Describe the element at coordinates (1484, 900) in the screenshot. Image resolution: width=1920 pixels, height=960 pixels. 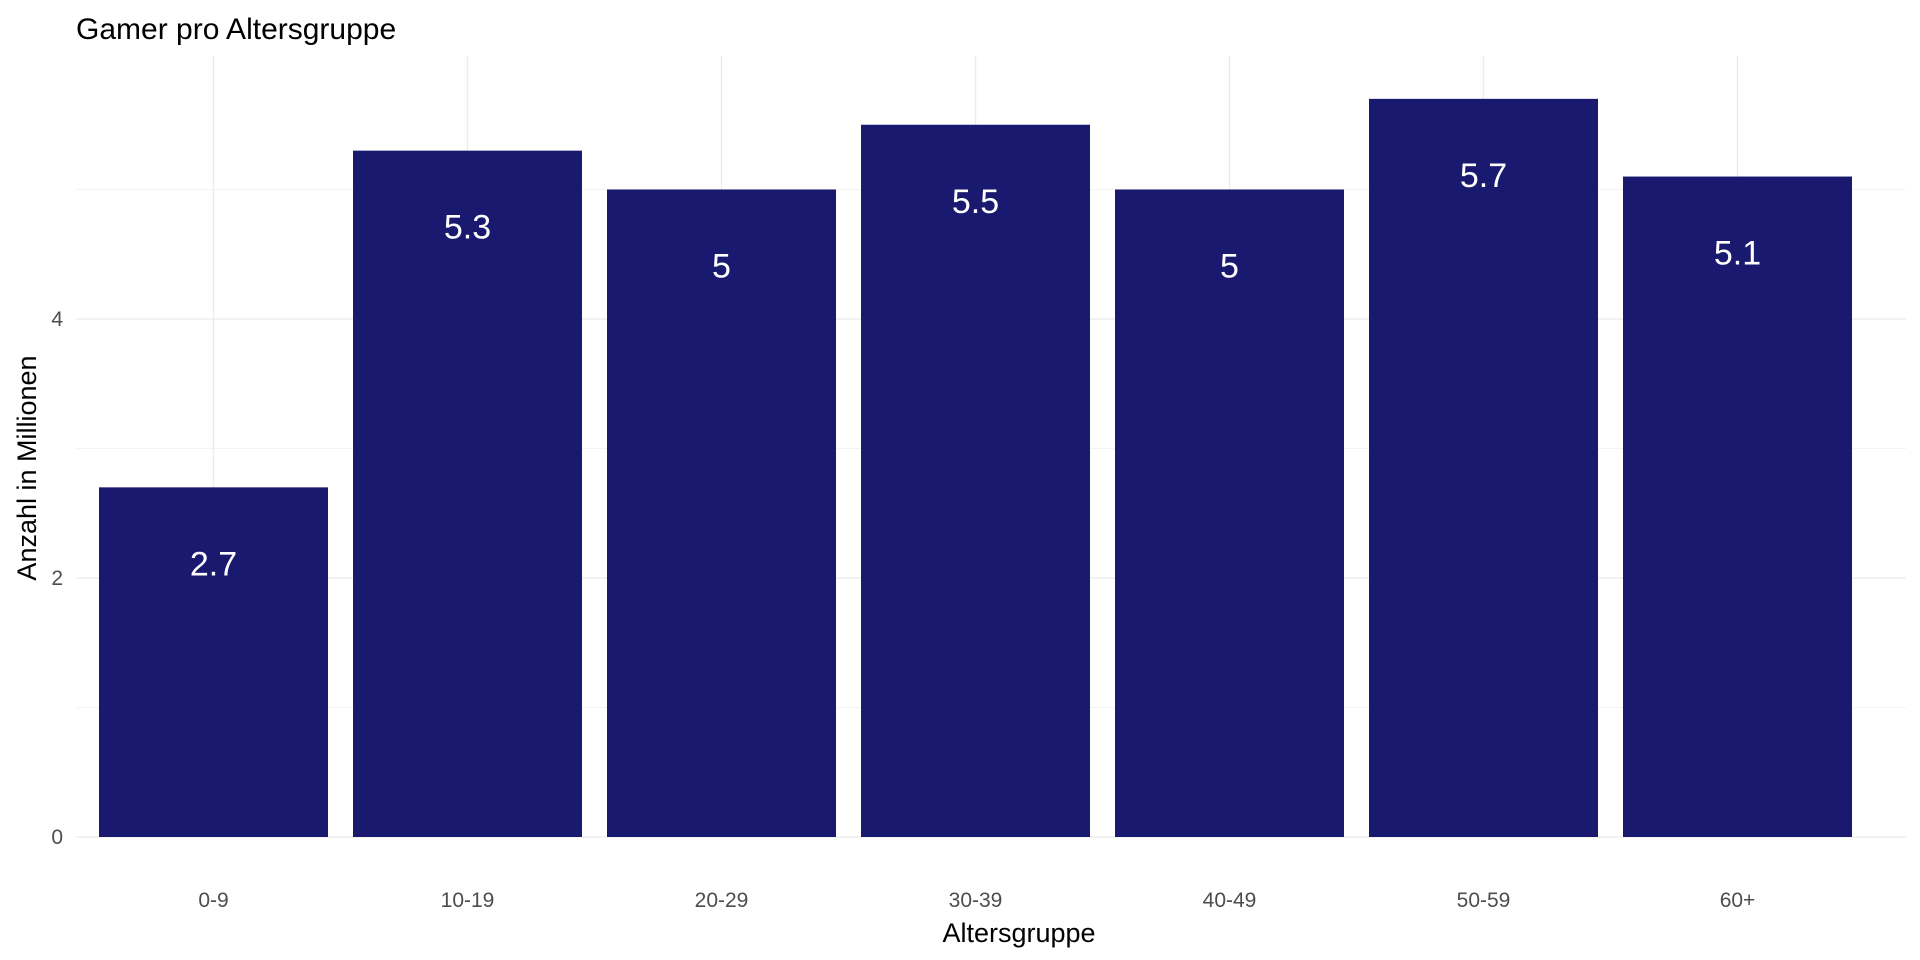
I see `x-tick-label: 50-59` at that location.